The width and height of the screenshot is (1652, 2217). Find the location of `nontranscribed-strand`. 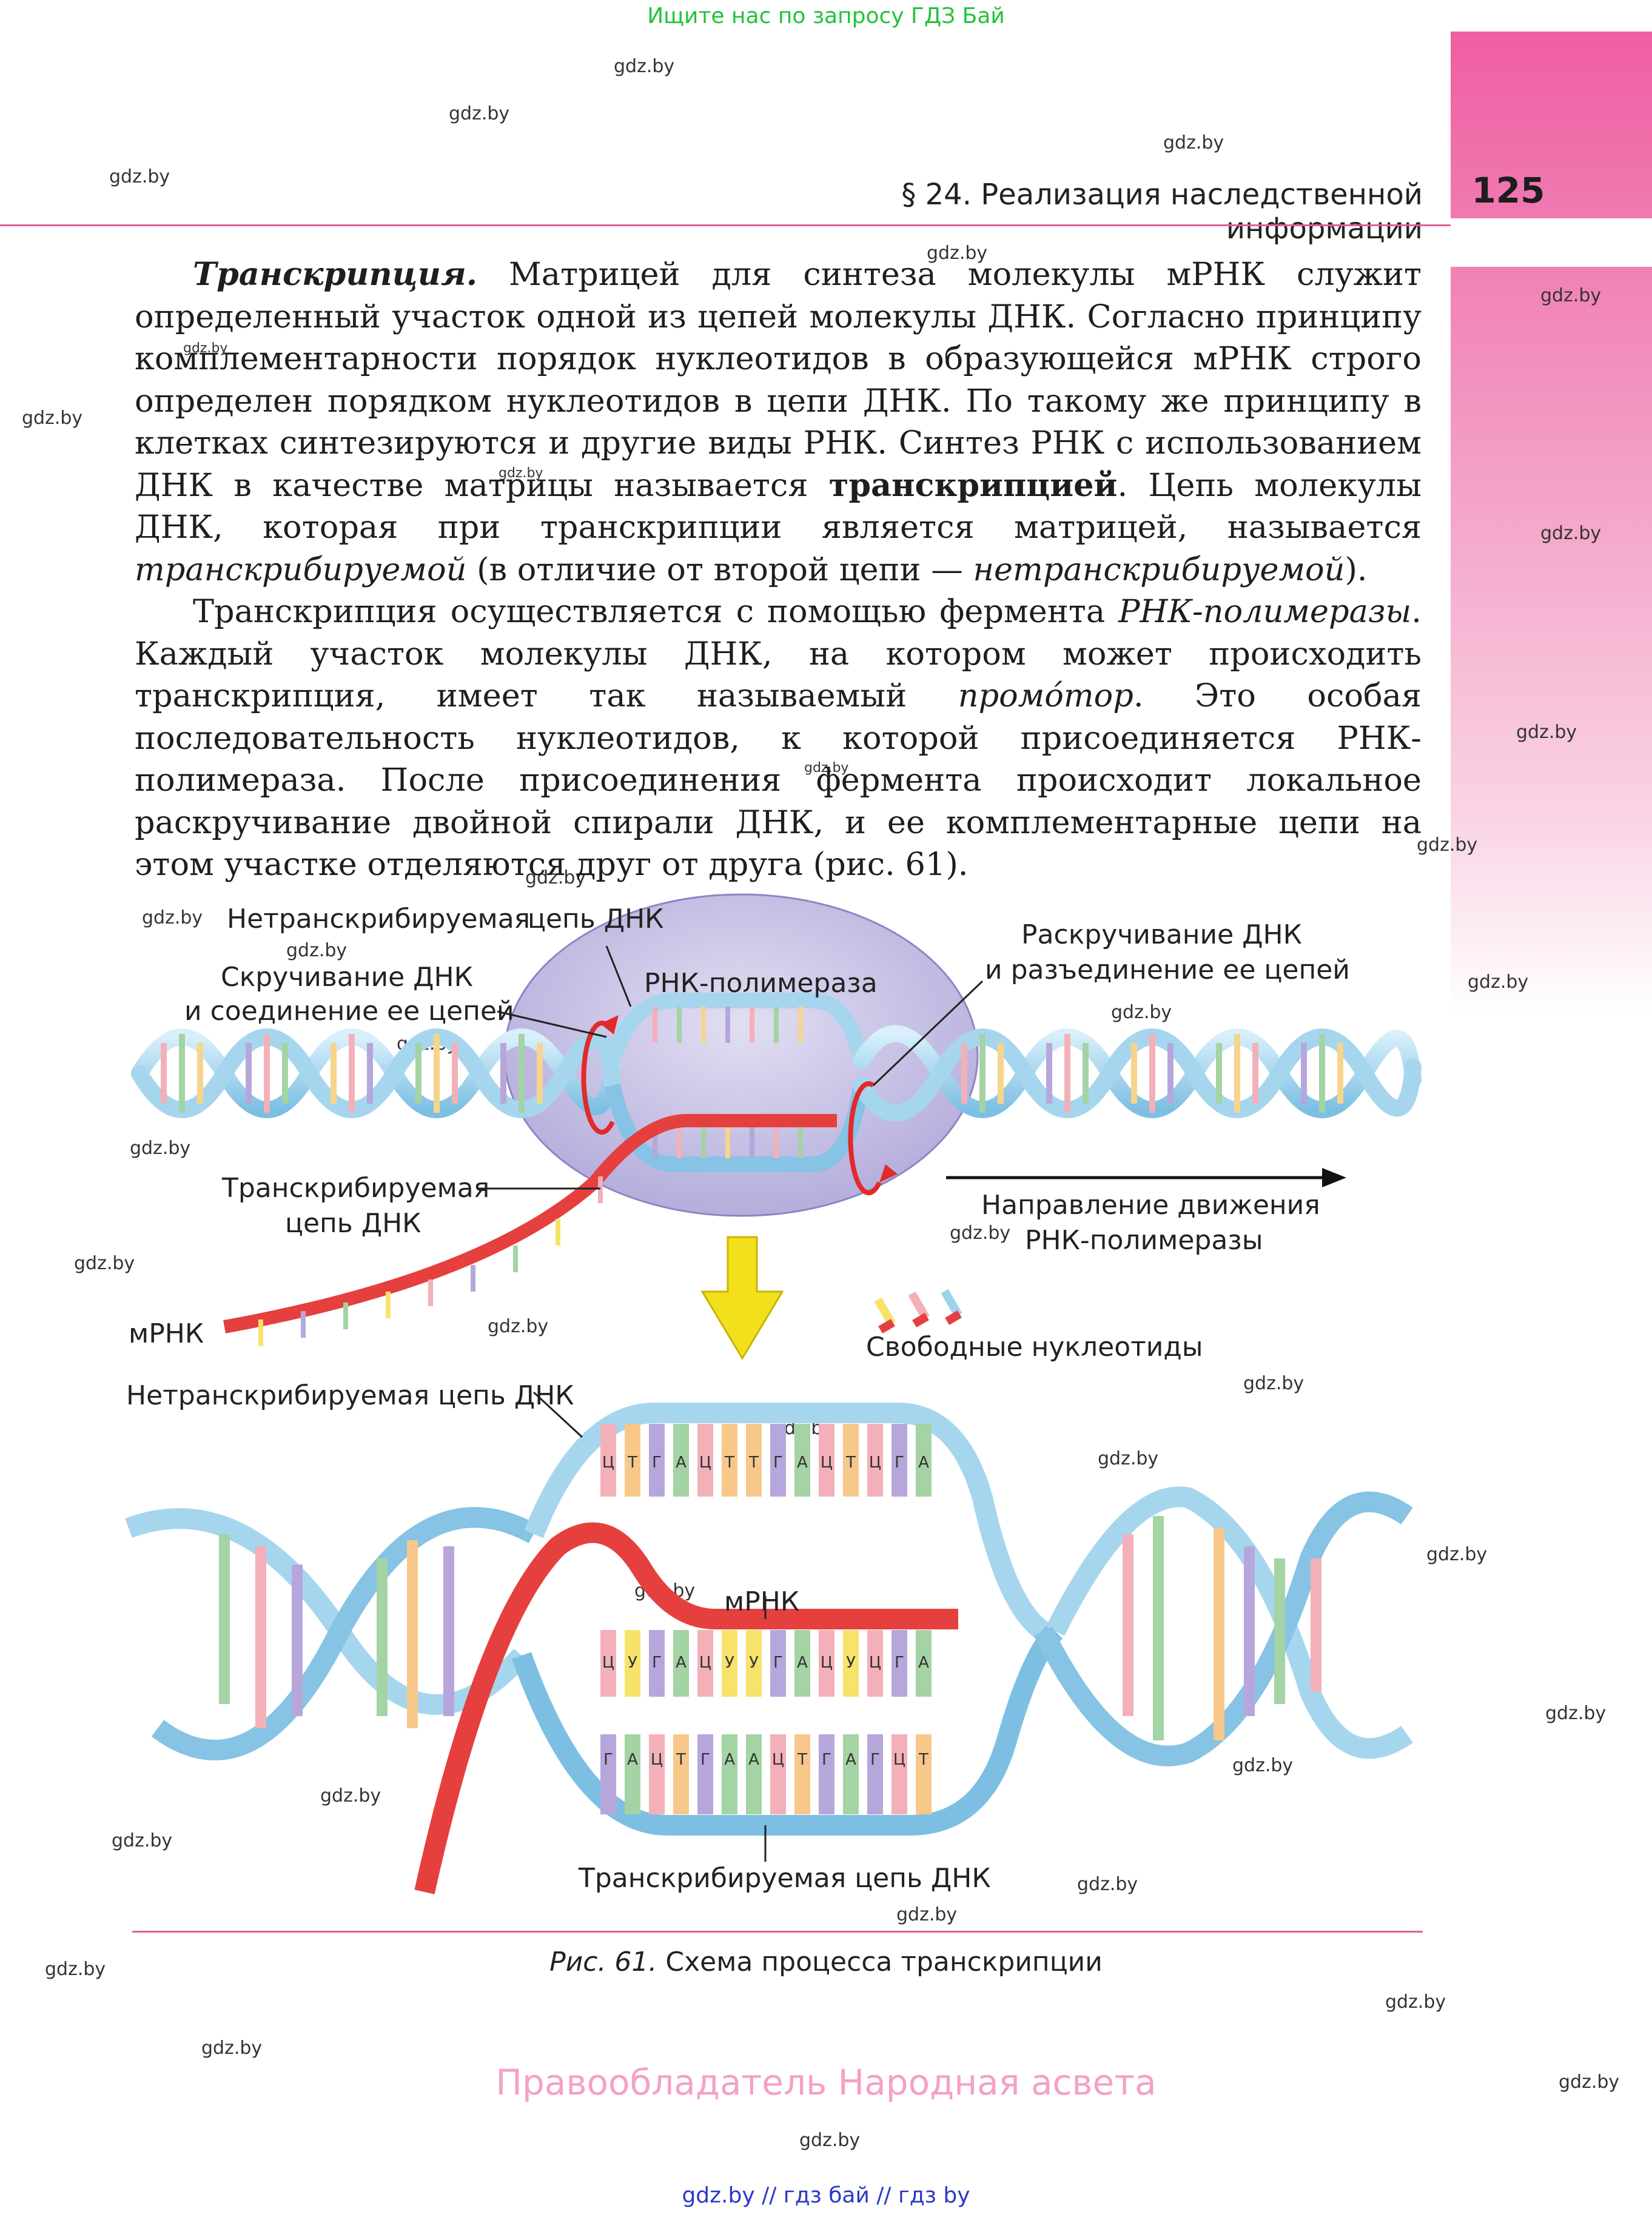

nontranscribed-strand is located at coordinates (787, 1521).